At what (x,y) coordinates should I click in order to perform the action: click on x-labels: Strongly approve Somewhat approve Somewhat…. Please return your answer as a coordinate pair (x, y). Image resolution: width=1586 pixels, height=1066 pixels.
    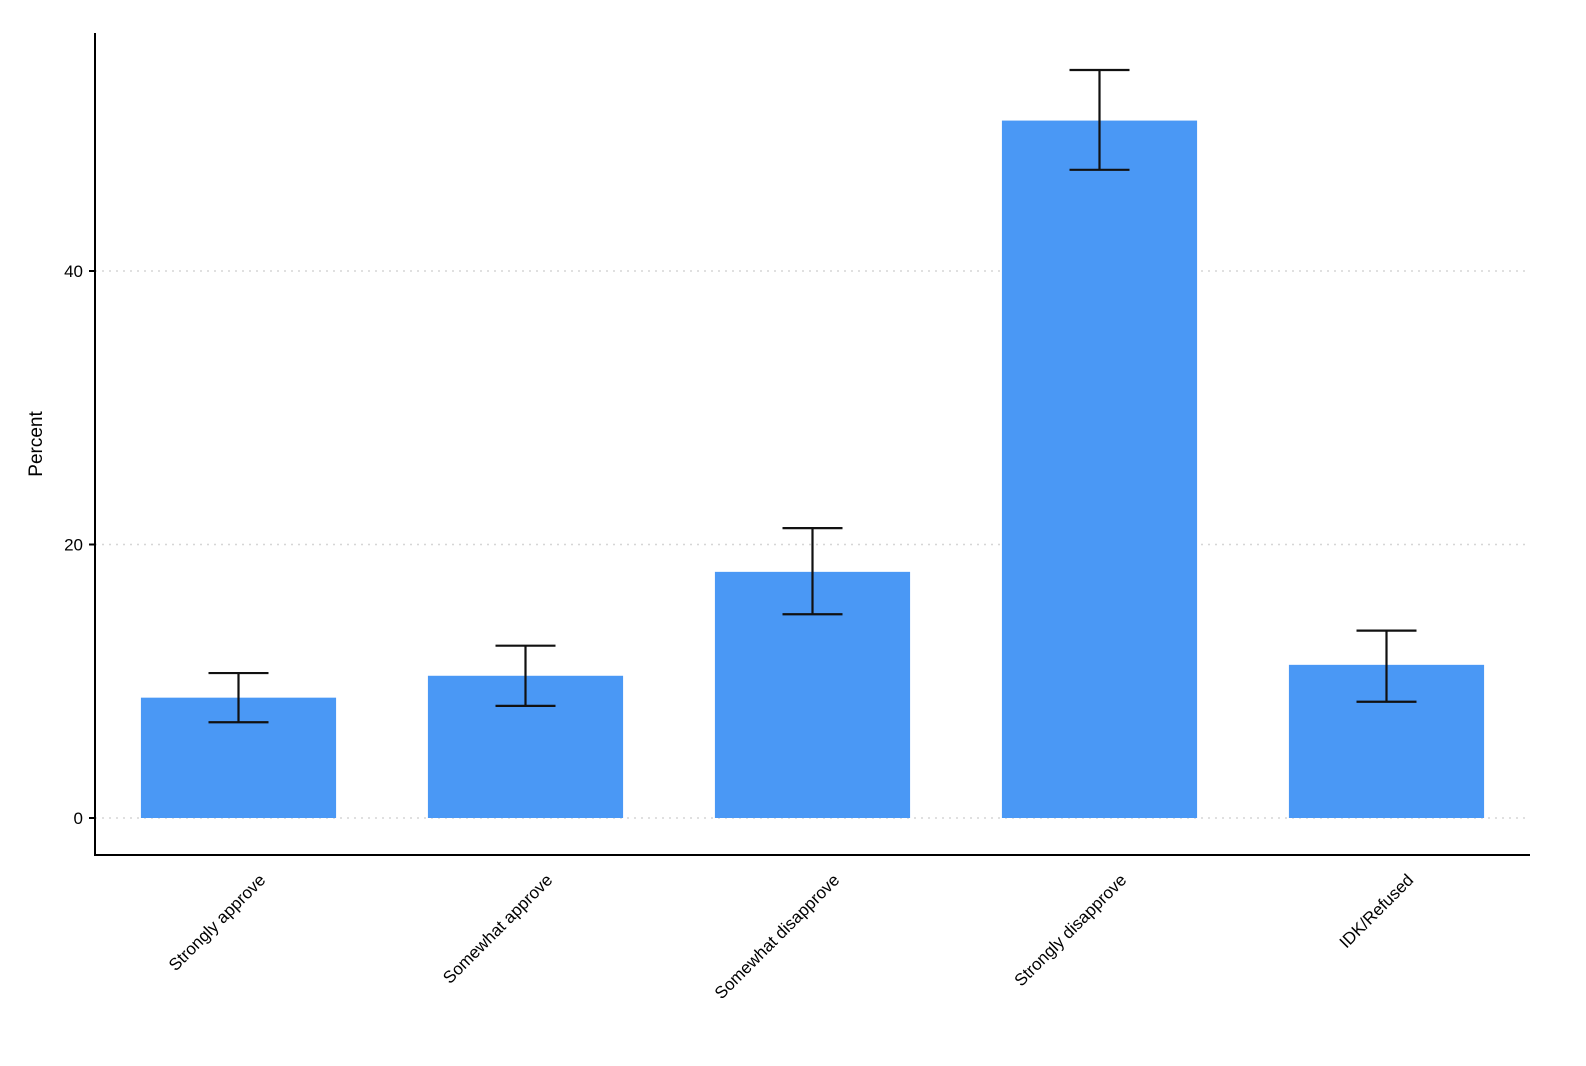
    Looking at the image, I should click on (791, 936).